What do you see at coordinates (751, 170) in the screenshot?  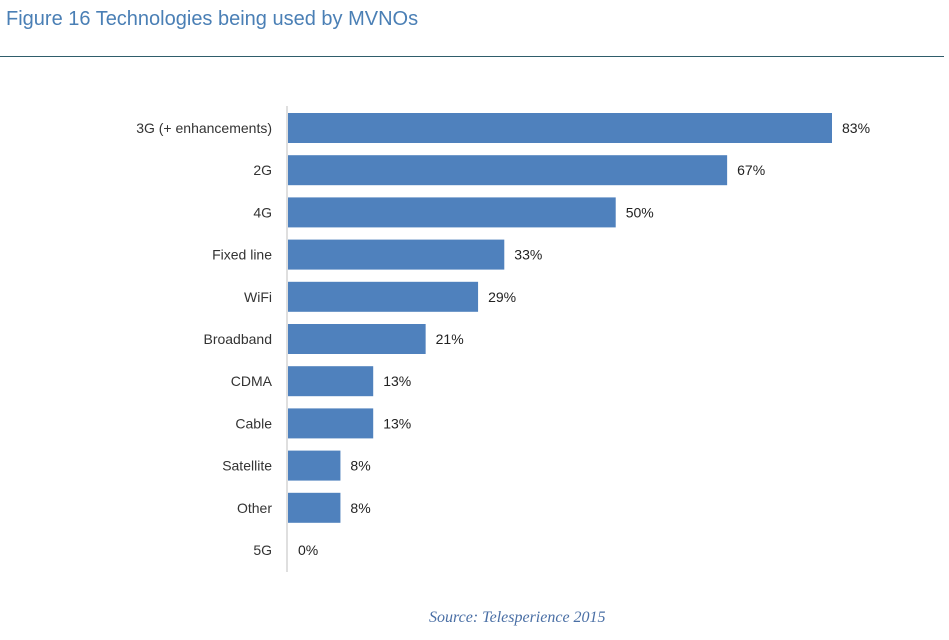 I see `value-label: 67%` at bounding box center [751, 170].